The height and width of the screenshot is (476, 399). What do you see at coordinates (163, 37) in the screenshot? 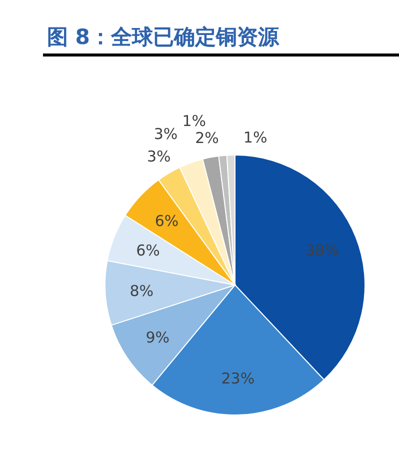
I see `chart-title: 图 8：全球已确定铜资源` at bounding box center [163, 37].